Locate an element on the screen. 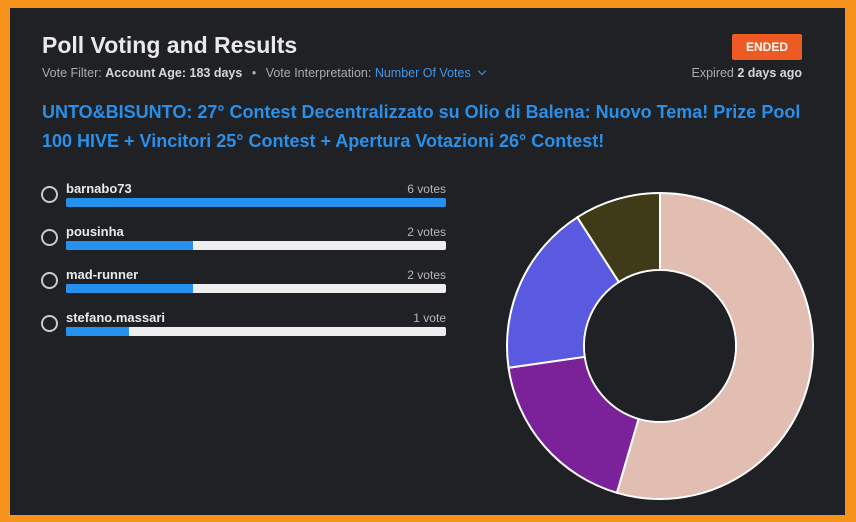 Image resolution: width=856 pixels, height=522 pixels. poll-option: barnabo73 6 votes is located at coordinates (244, 199).